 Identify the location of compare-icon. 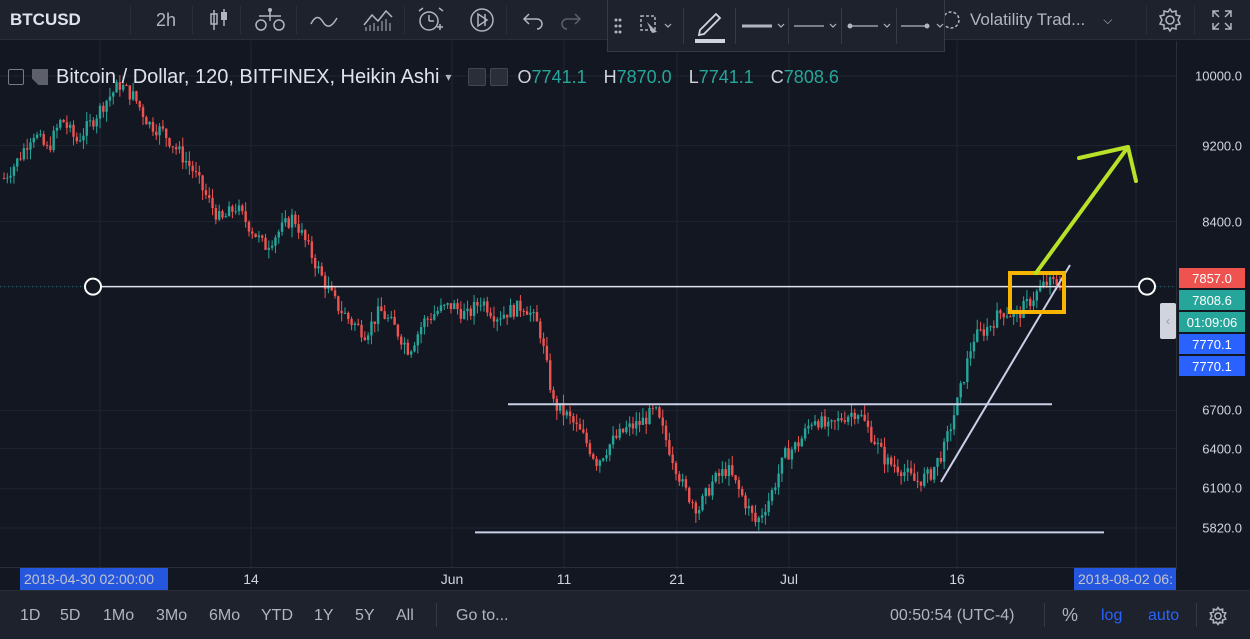
(270, 20).